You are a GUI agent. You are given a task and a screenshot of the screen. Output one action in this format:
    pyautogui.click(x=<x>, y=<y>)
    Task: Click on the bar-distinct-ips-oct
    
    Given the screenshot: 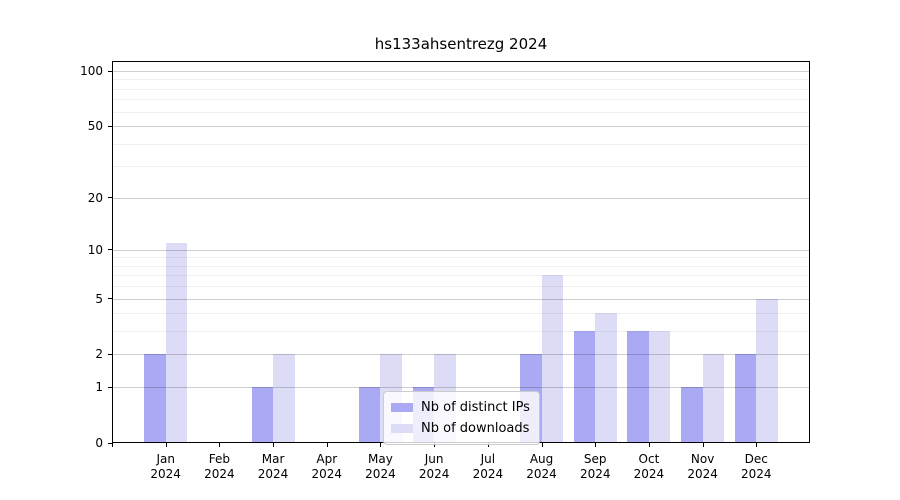 What is the action you would take?
    pyautogui.click(x=638, y=387)
    